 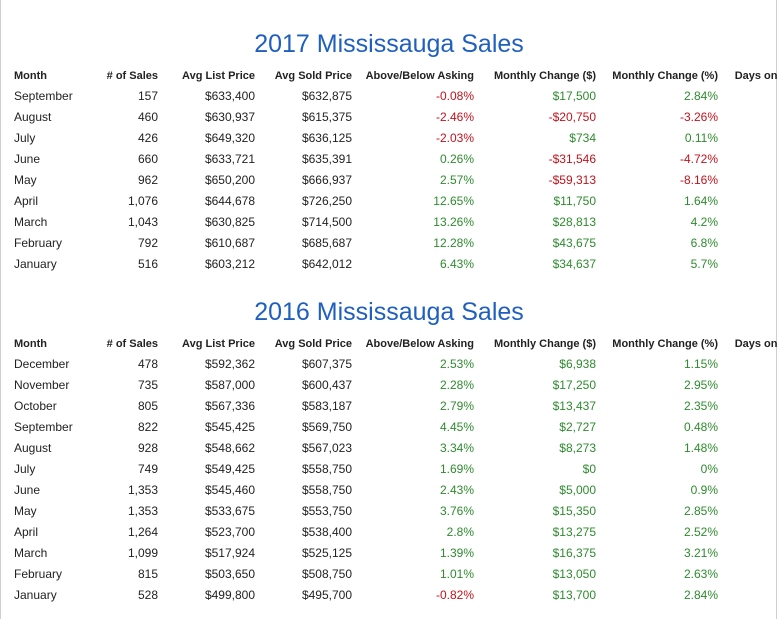 I want to click on cell-monthly-change-dollars: $43,675, so click(x=574, y=242).